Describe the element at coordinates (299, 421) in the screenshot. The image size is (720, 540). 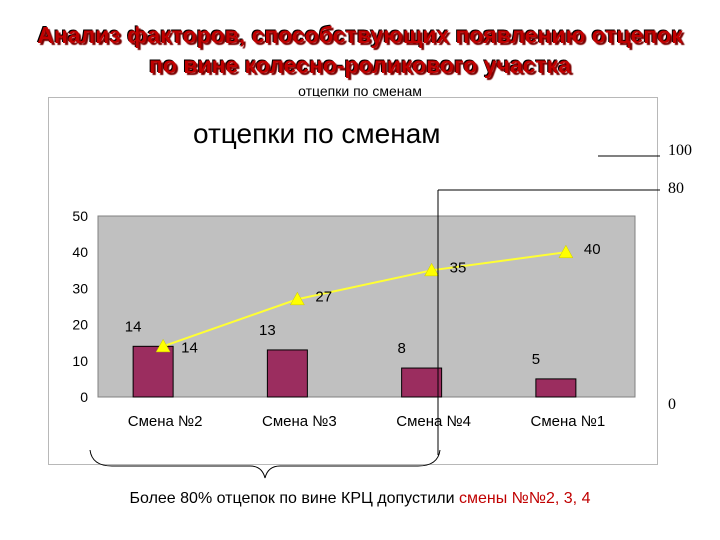
I see `x-tick-label: Смена №3` at that location.